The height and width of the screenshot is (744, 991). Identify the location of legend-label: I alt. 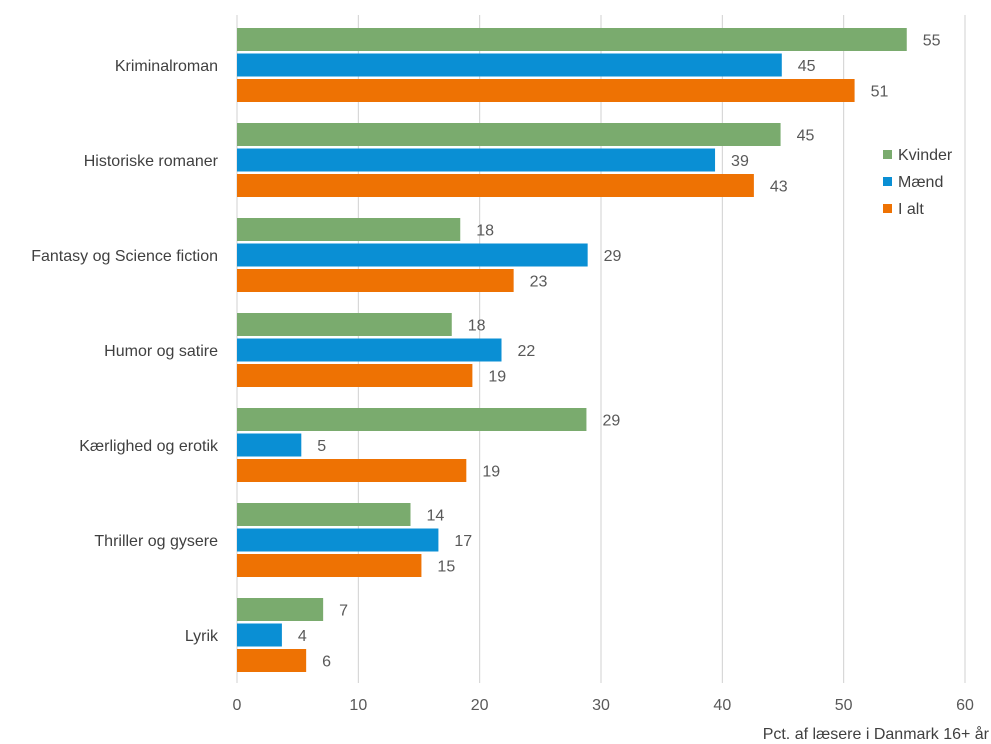
(911, 209).